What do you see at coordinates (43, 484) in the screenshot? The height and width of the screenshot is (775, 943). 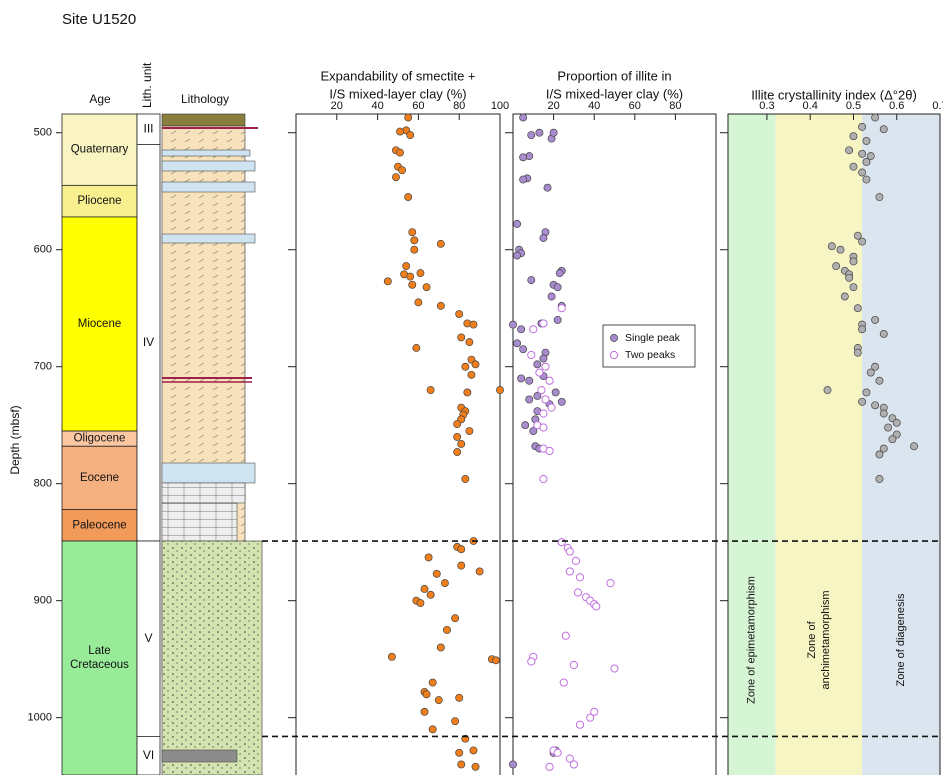 I see `y-tick-label: 800` at bounding box center [43, 484].